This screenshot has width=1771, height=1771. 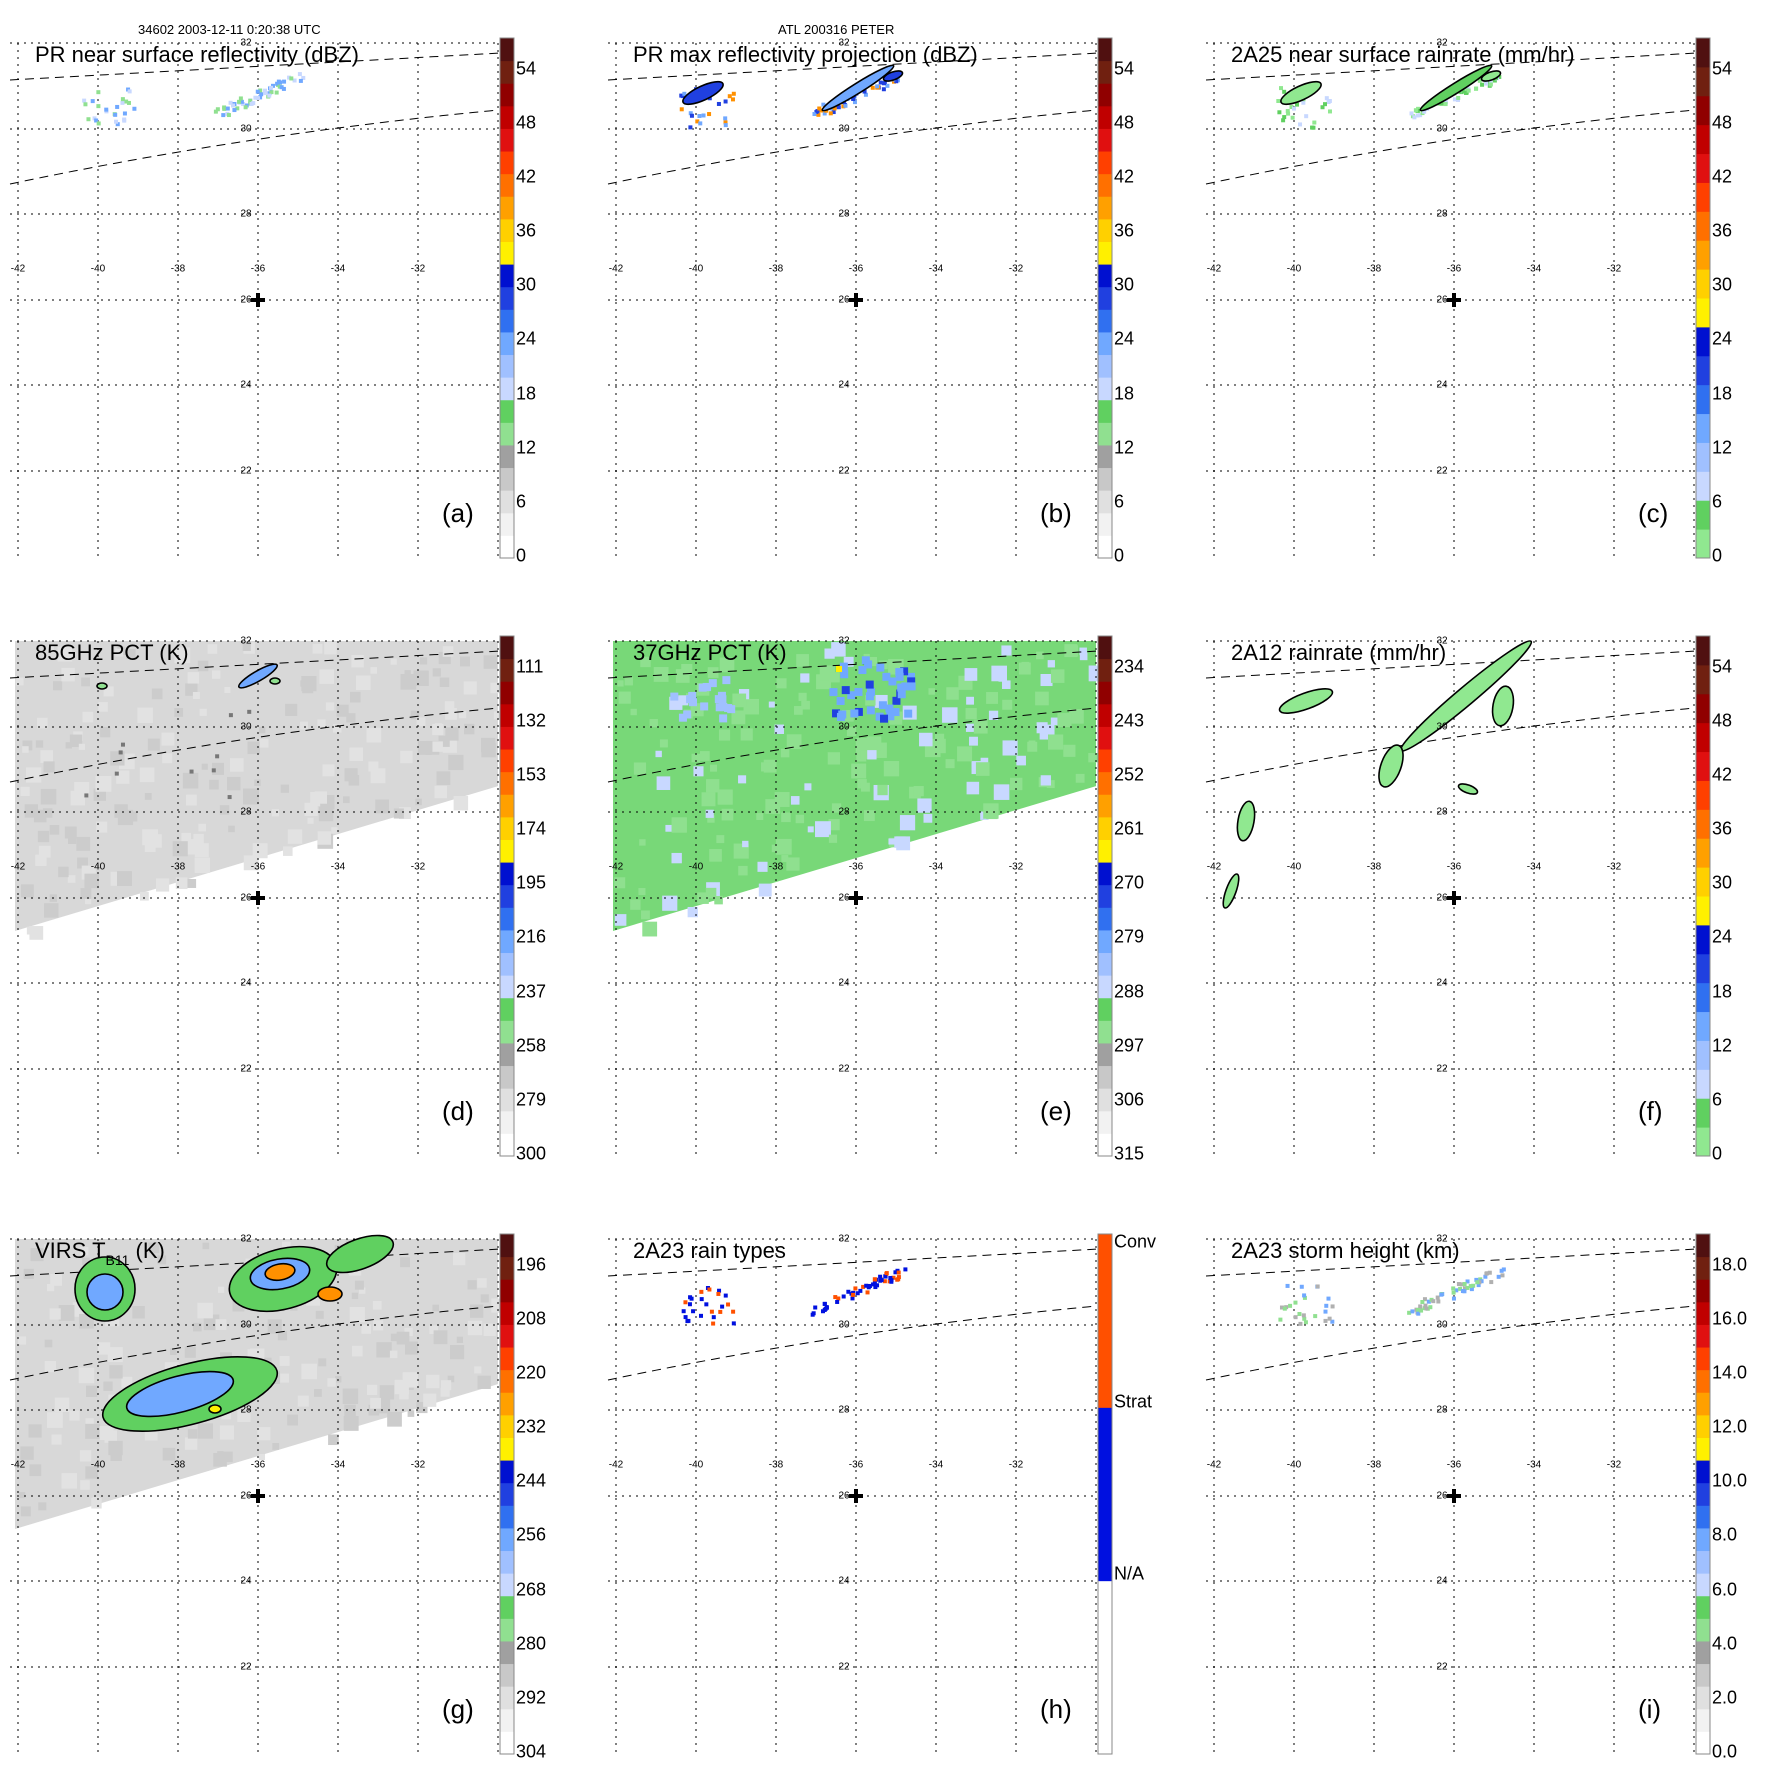 I want to click on colorbar-tick-label: 12, so click(x=1722, y=447).